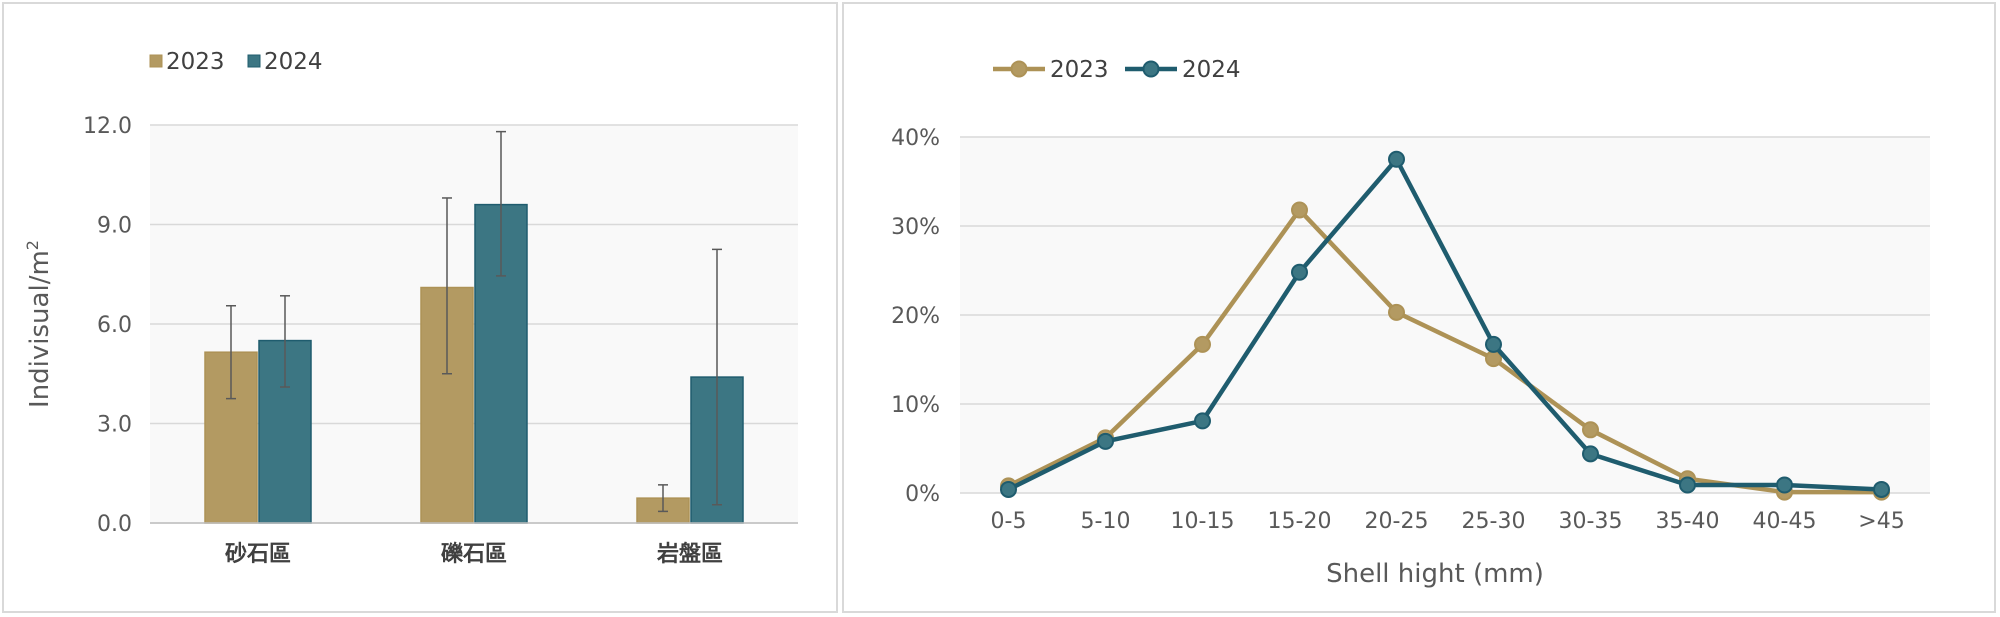 This screenshot has width=2000, height=617. What do you see at coordinates (1009, 521) in the screenshot?
I see `x-tick-label: 0-5` at bounding box center [1009, 521].